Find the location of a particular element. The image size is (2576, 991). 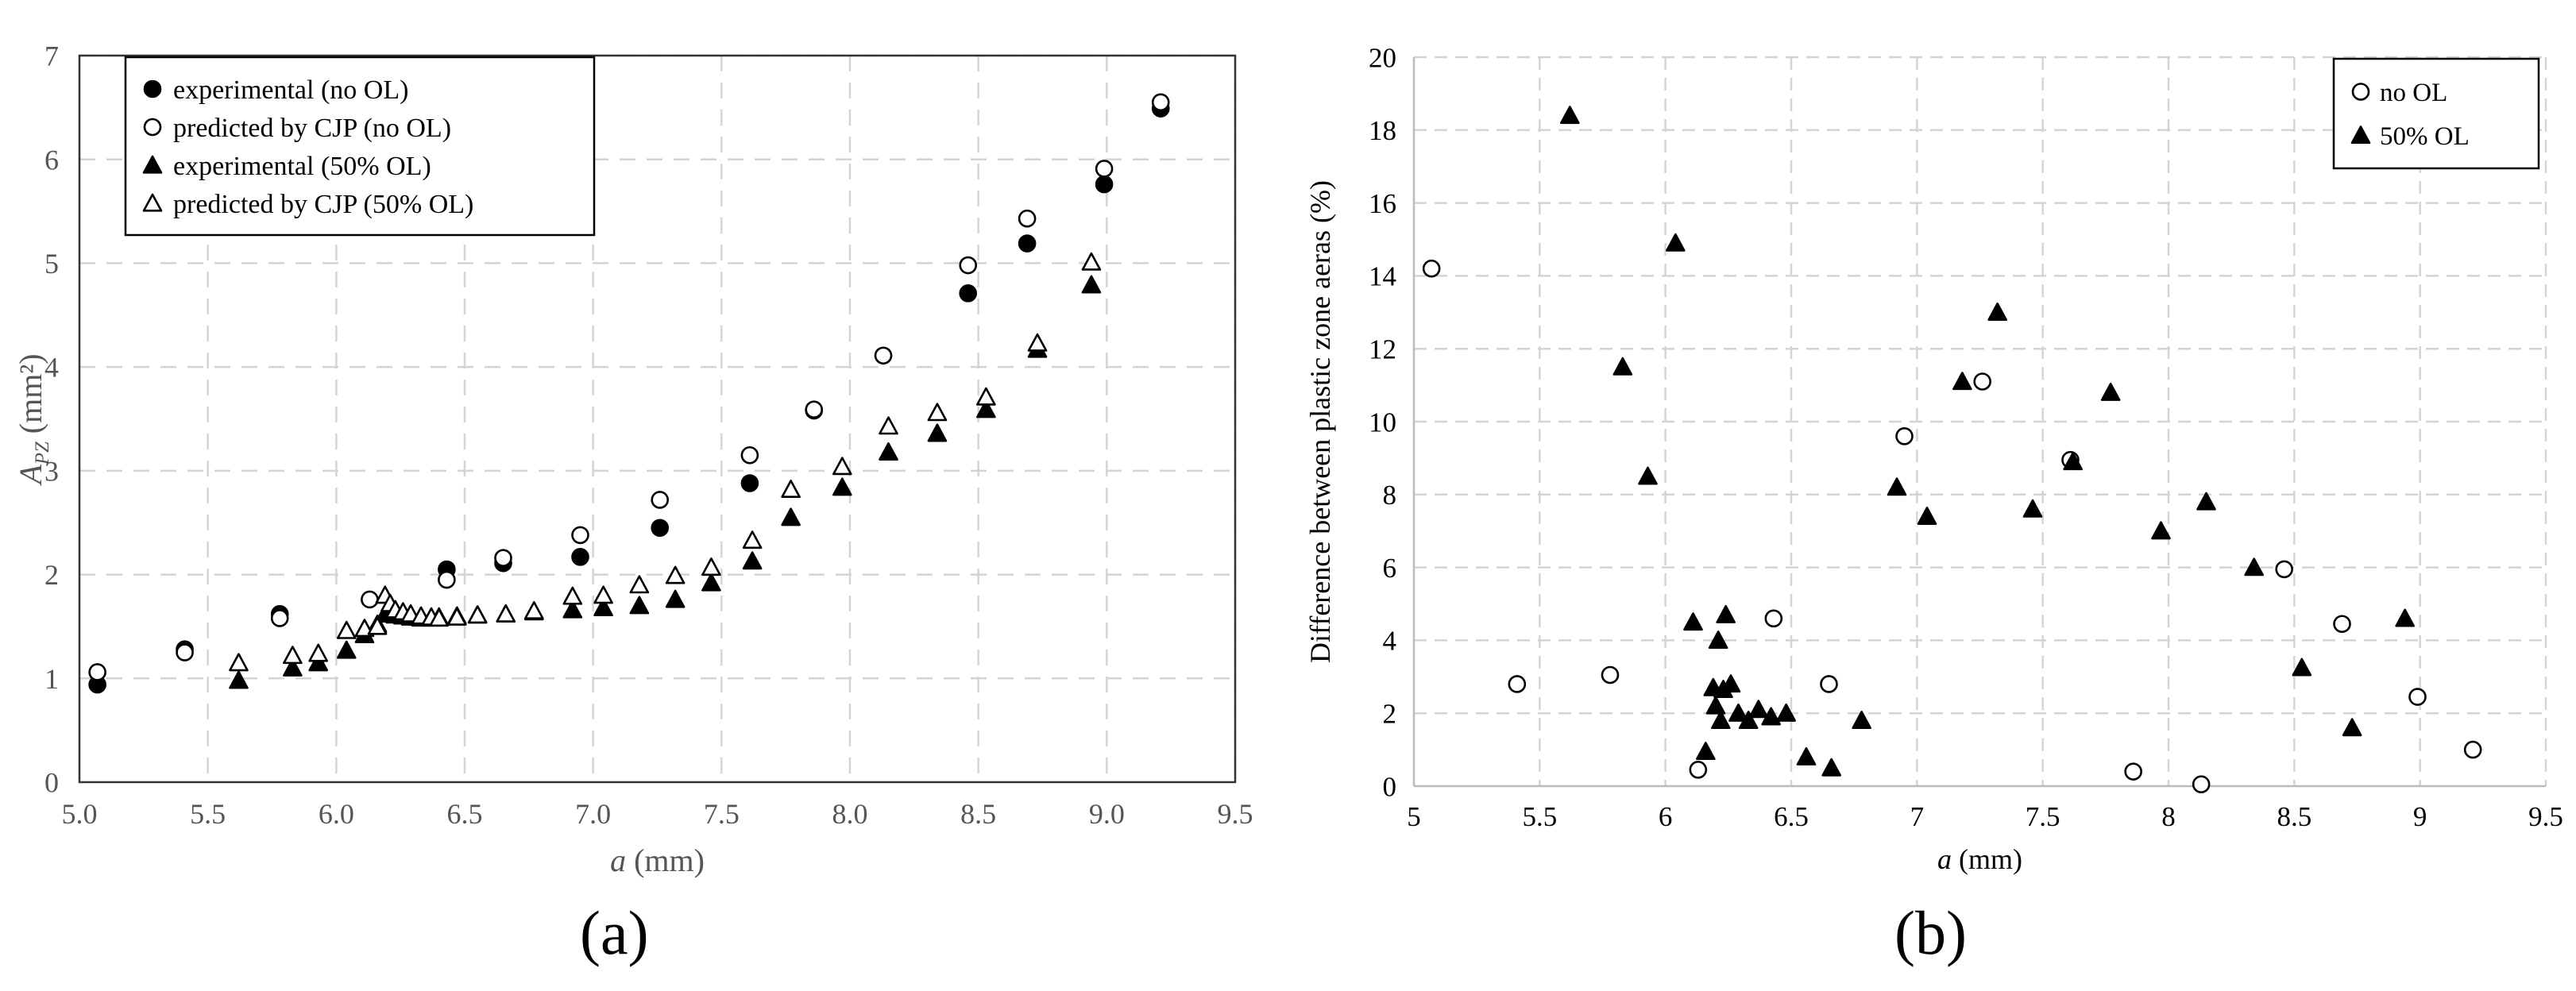

x-tick-label: 9 is located at coordinates (2420, 816).